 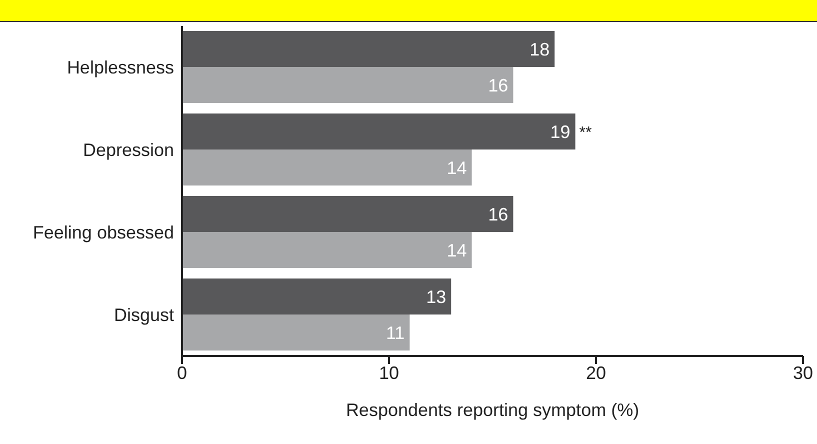 I want to click on data-label: 19, so click(x=560, y=132).